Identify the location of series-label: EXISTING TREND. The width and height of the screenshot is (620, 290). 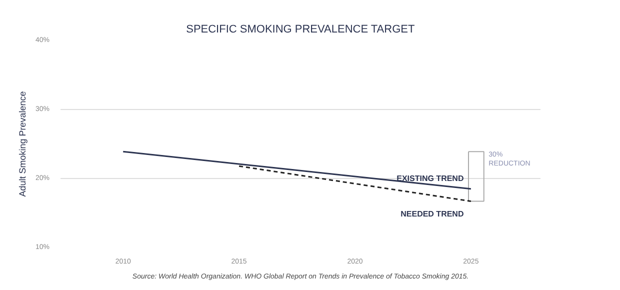
(430, 178).